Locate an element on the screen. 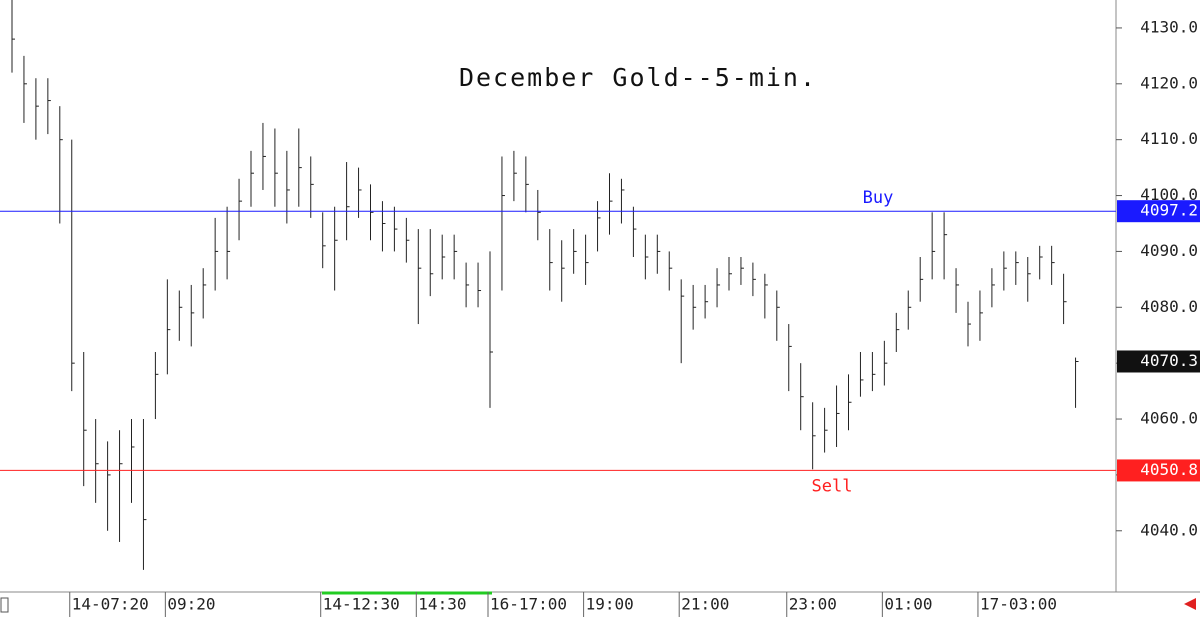 The image size is (1200, 621). x-tick-label: 19:00 is located at coordinates (610, 604).